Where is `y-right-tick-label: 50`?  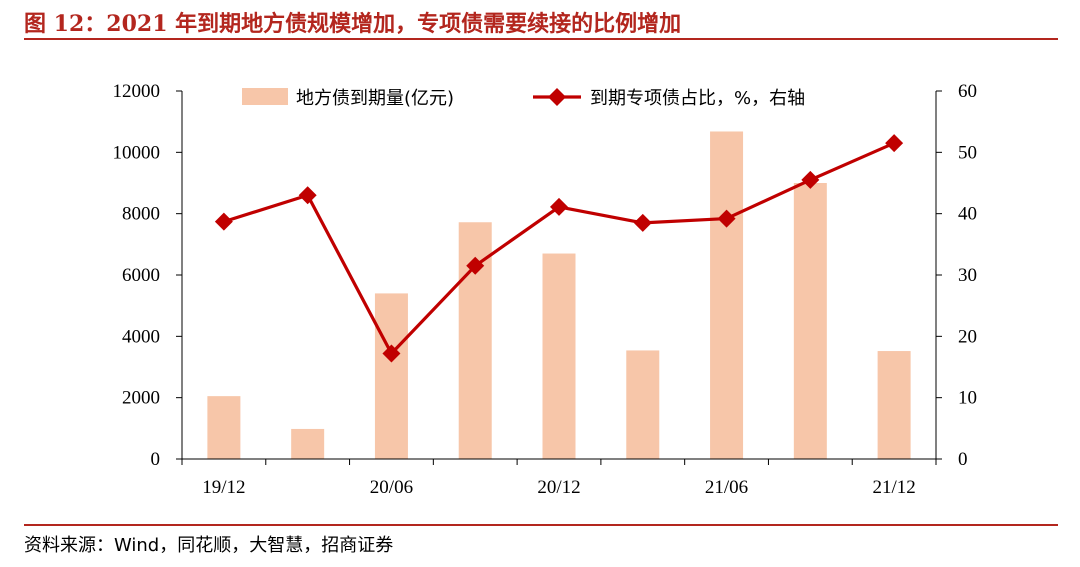 y-right-tick-label: 50 is located at coordinates (967, 152).